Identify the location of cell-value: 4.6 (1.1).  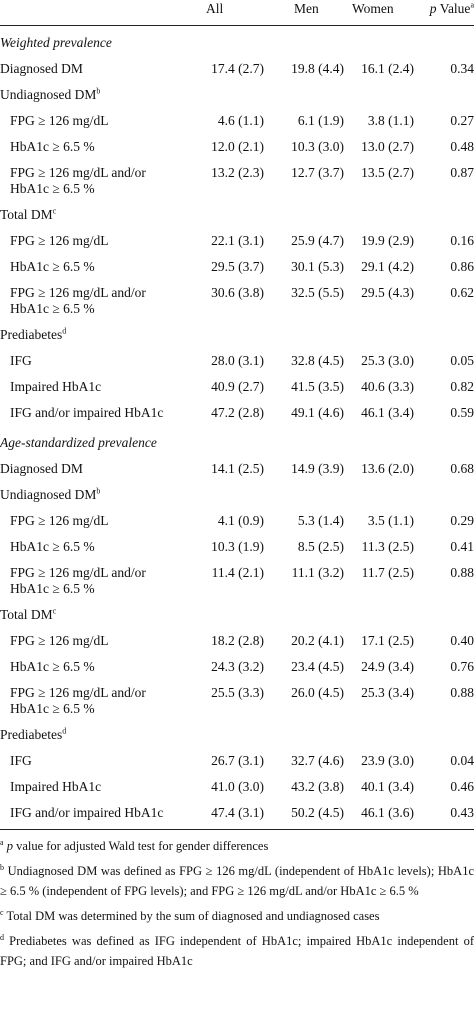
(240, 120).